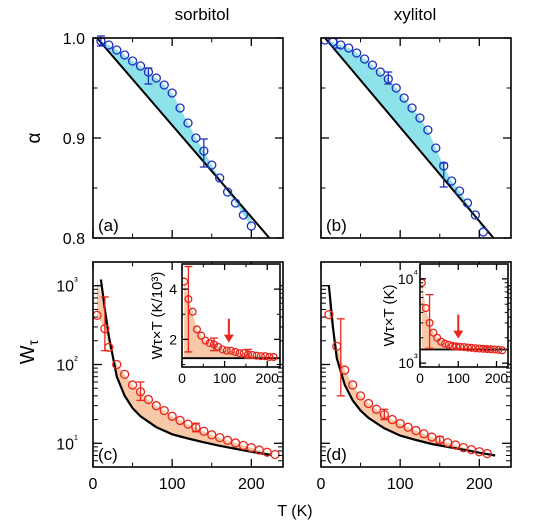  I want to click on panel-label-b: (b), so click(336, 225).